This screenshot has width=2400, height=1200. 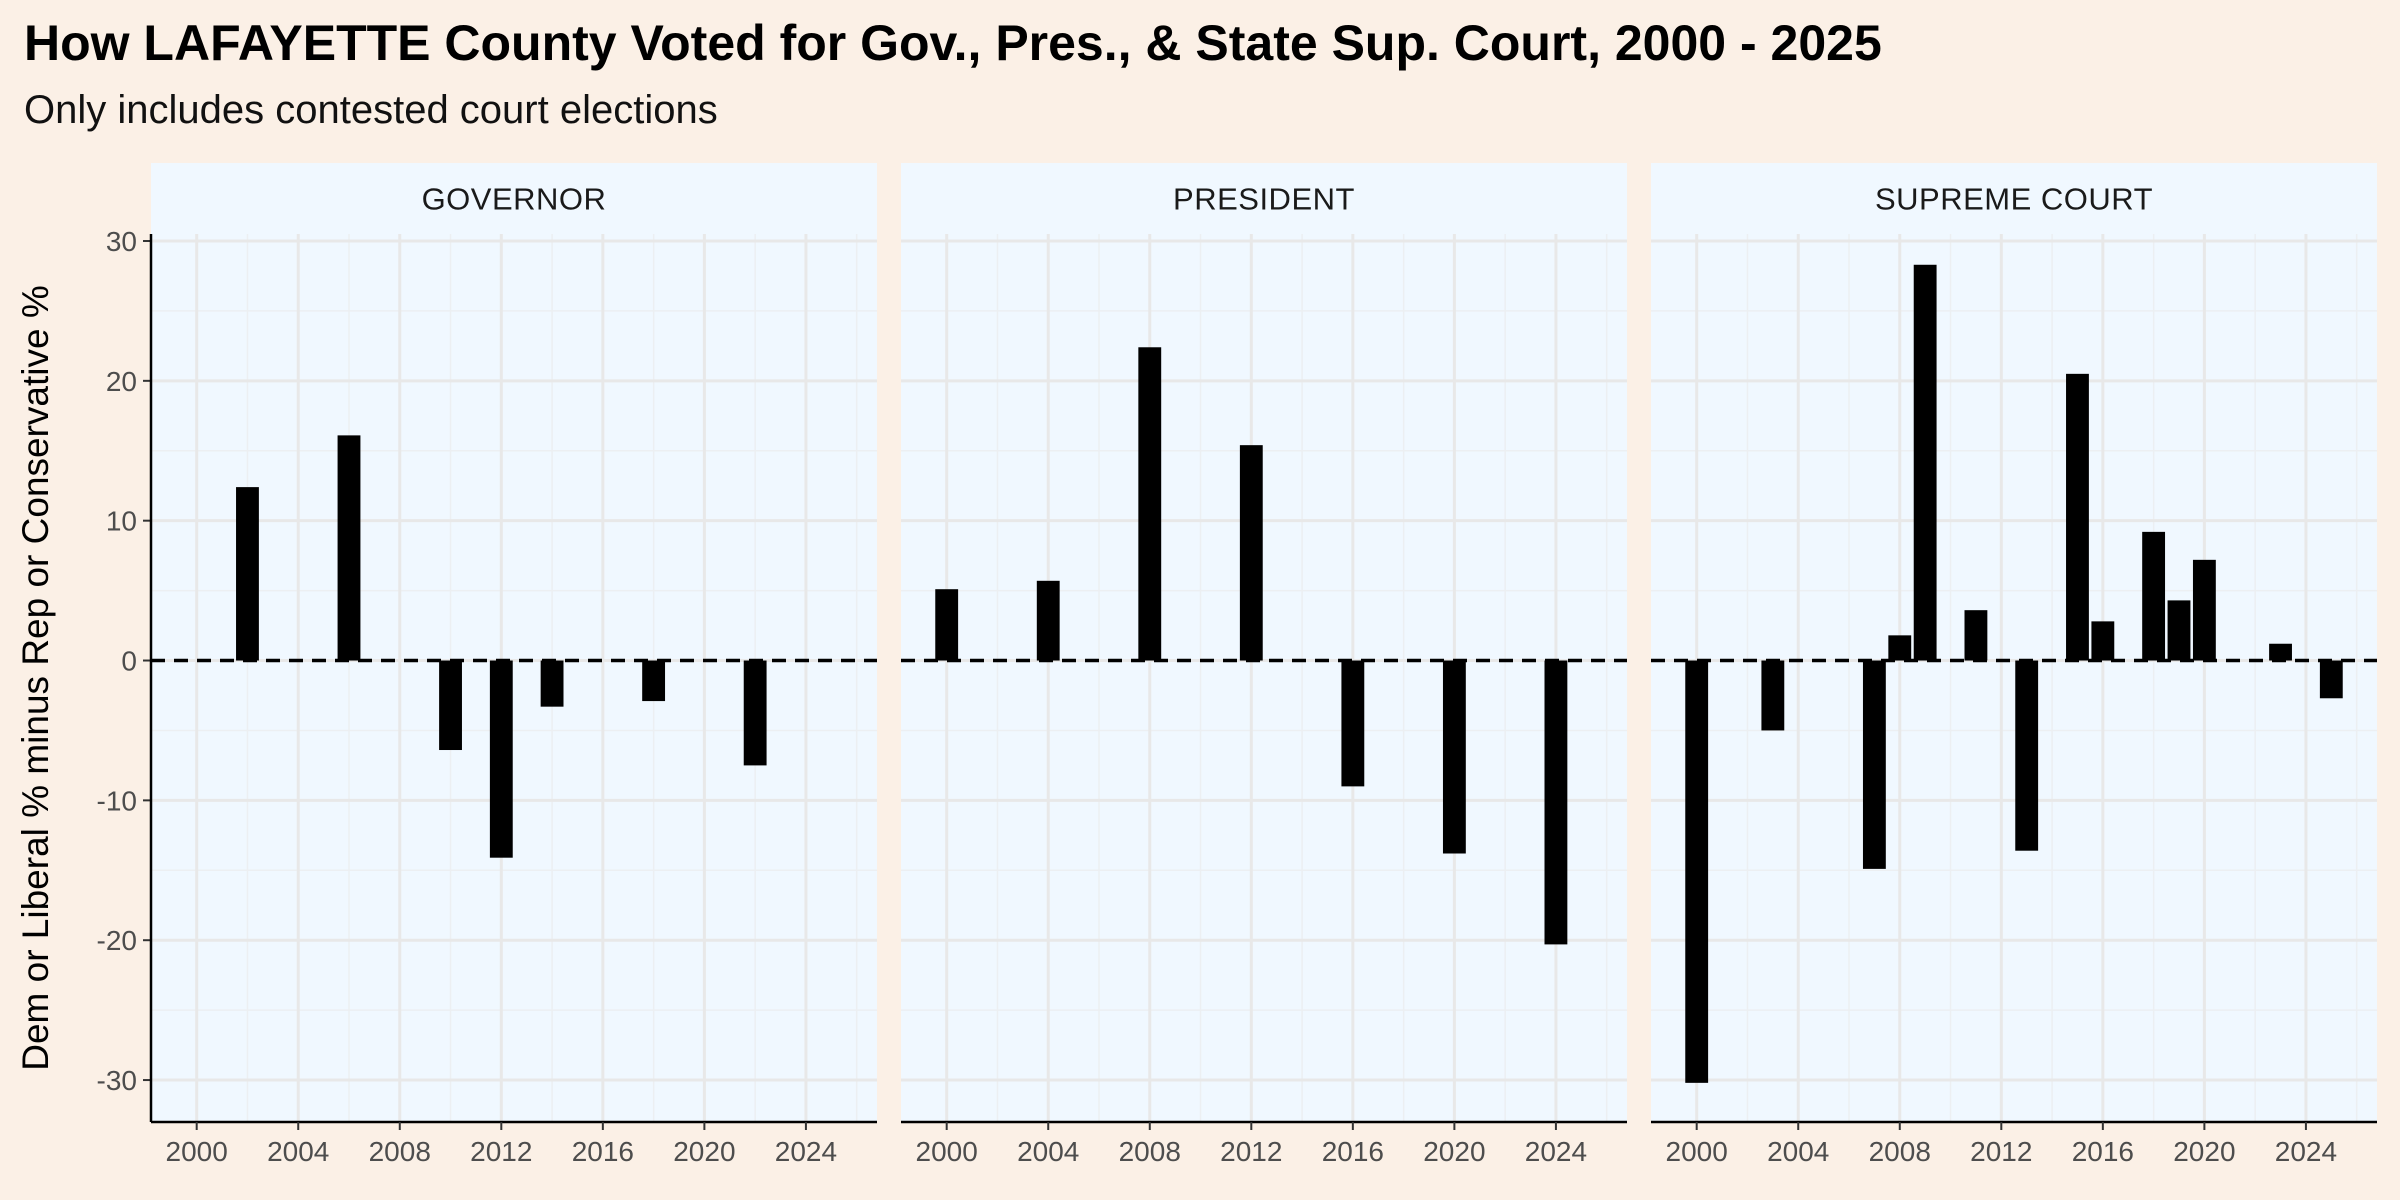 What do you see at coordinates (117, 940) in the screenshot?
I see `y-tick-label: -20` at bounding box center [117, 940].